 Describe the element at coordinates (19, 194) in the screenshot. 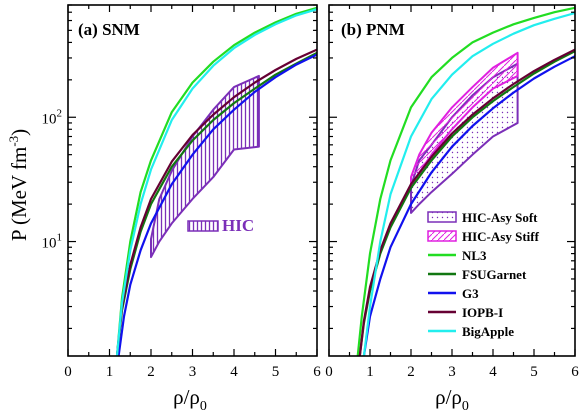

I see `y-axis-title-main: P (MeV fm` at that location.